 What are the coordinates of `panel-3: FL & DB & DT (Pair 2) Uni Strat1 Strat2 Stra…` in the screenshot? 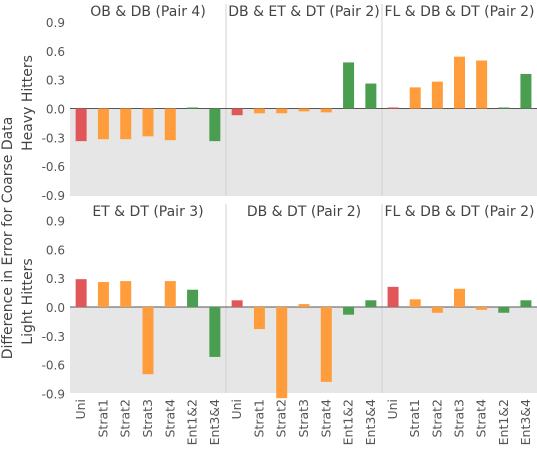 It's located at (460, 324).